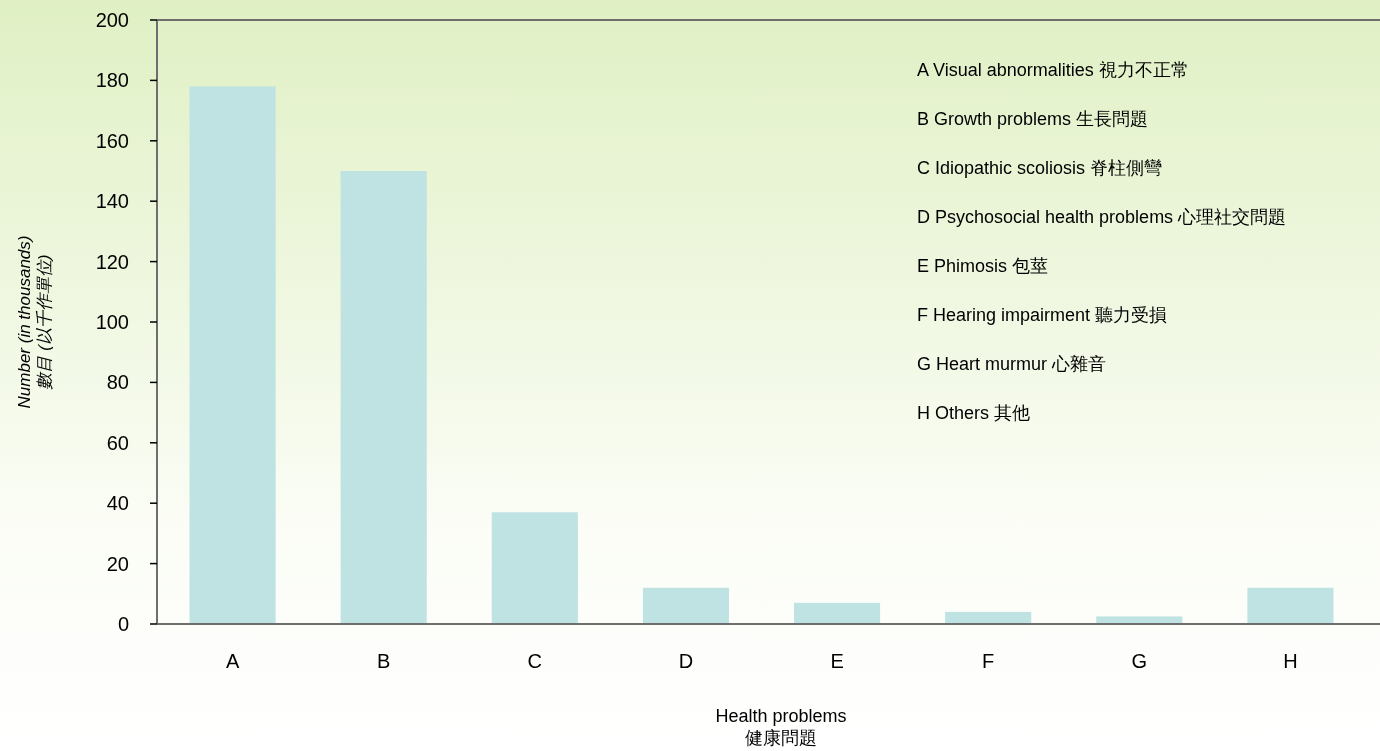  Describe the element at coordinates (232, 661) in the screenshot. I see `x-tick-label: A` at that location.